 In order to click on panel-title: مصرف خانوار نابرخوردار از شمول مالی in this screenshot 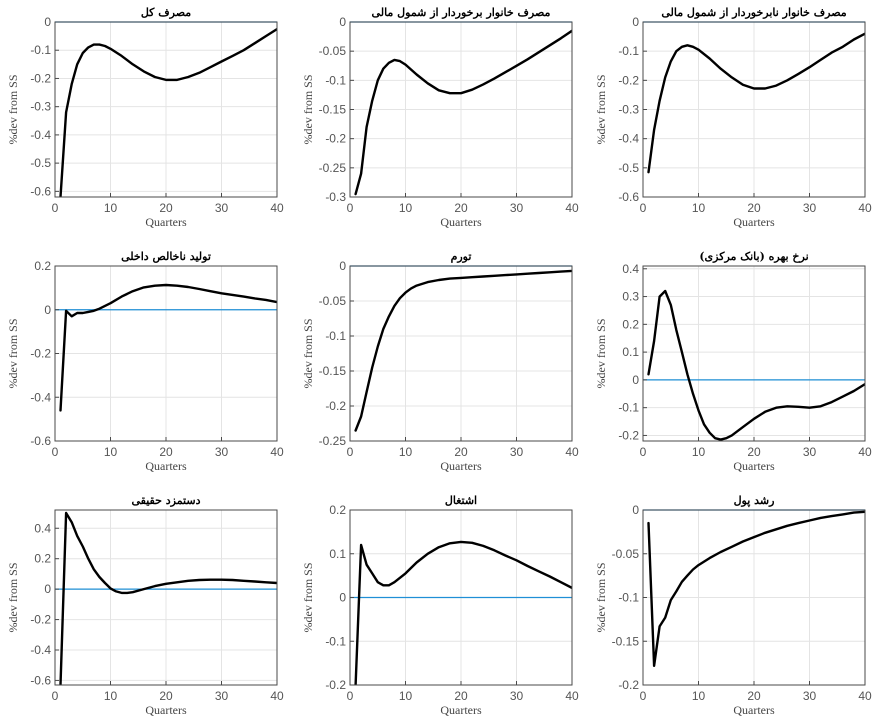, I will do `click(753, 12)`.